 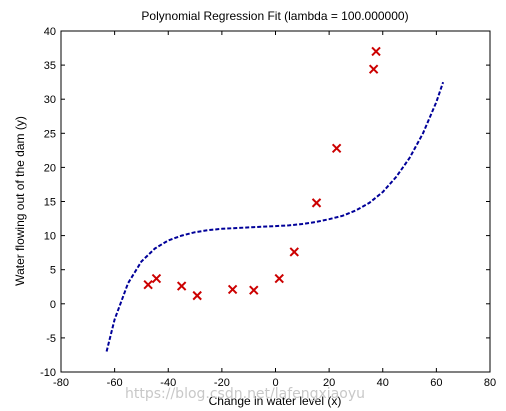 I want to click on x-axis-label: Change in water level (x), so click(x=275, y=401).